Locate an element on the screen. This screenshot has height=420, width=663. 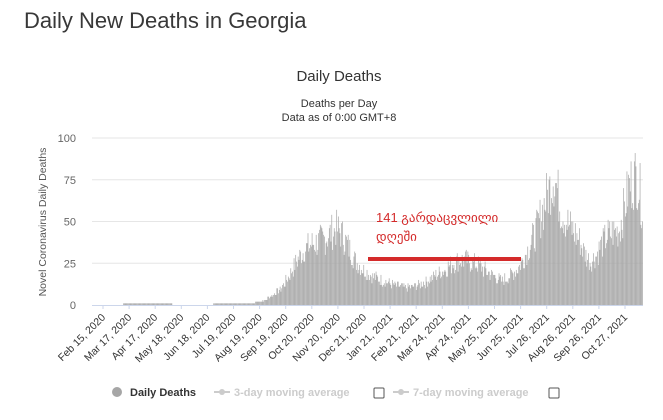
legend-item-daily-deaths: Daily Deaths is located at coordinates (154, 393).